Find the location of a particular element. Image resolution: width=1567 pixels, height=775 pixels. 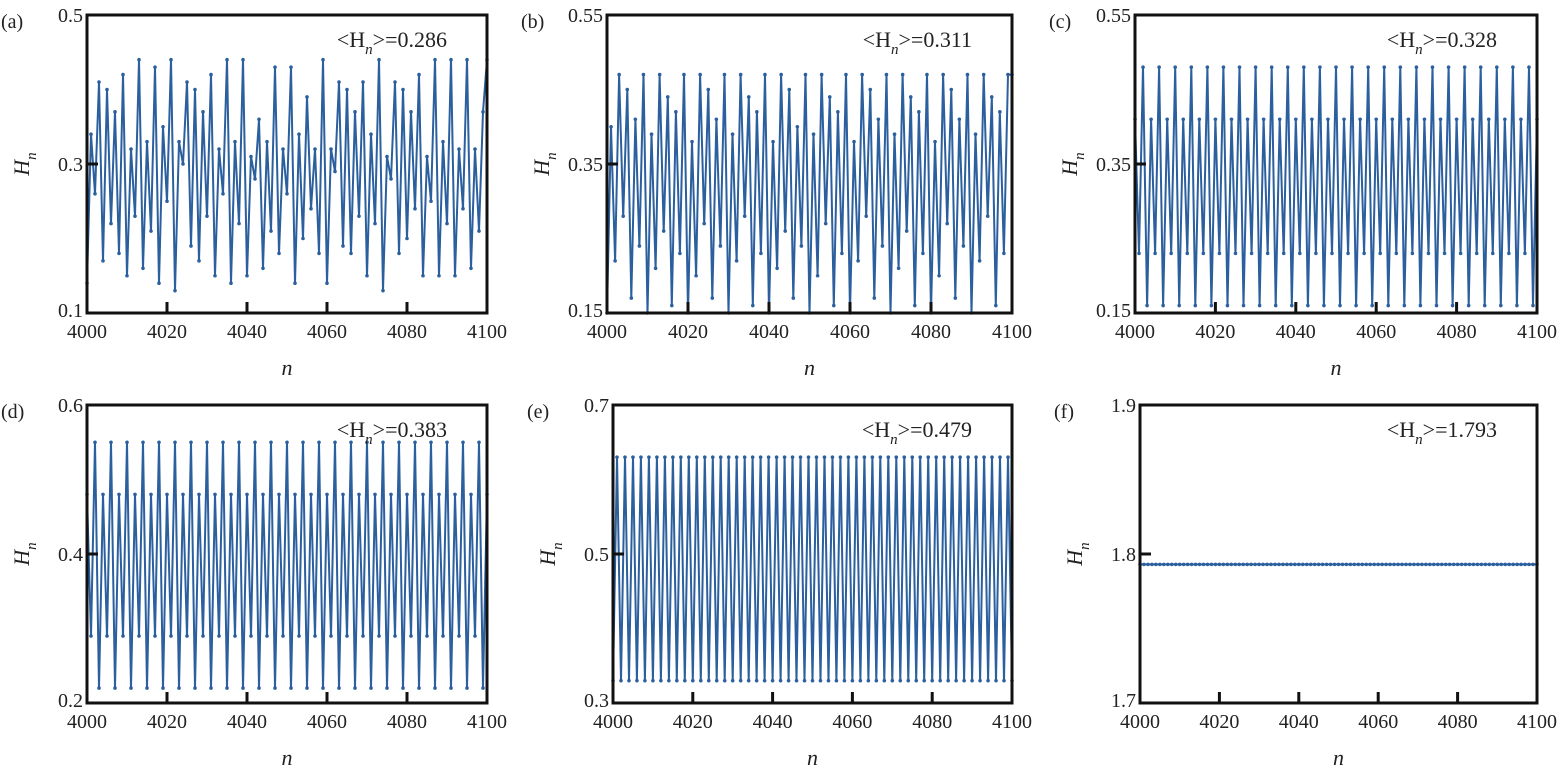

x-tick-label: 4100 is located at coordinates (487, 332).